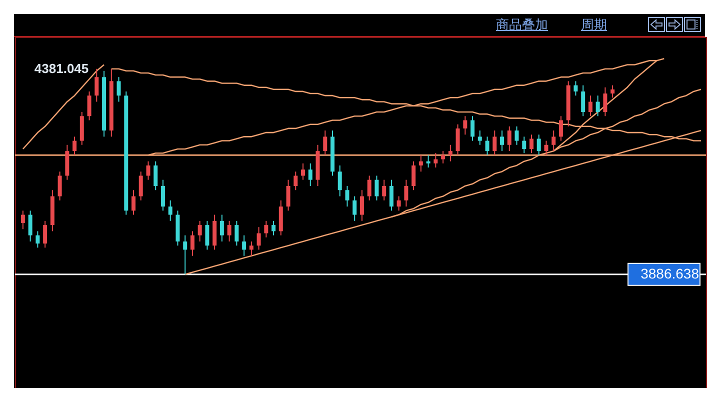 The image size is (719, 402). I want to click on annotation: 3886.638, so click(670, 273).